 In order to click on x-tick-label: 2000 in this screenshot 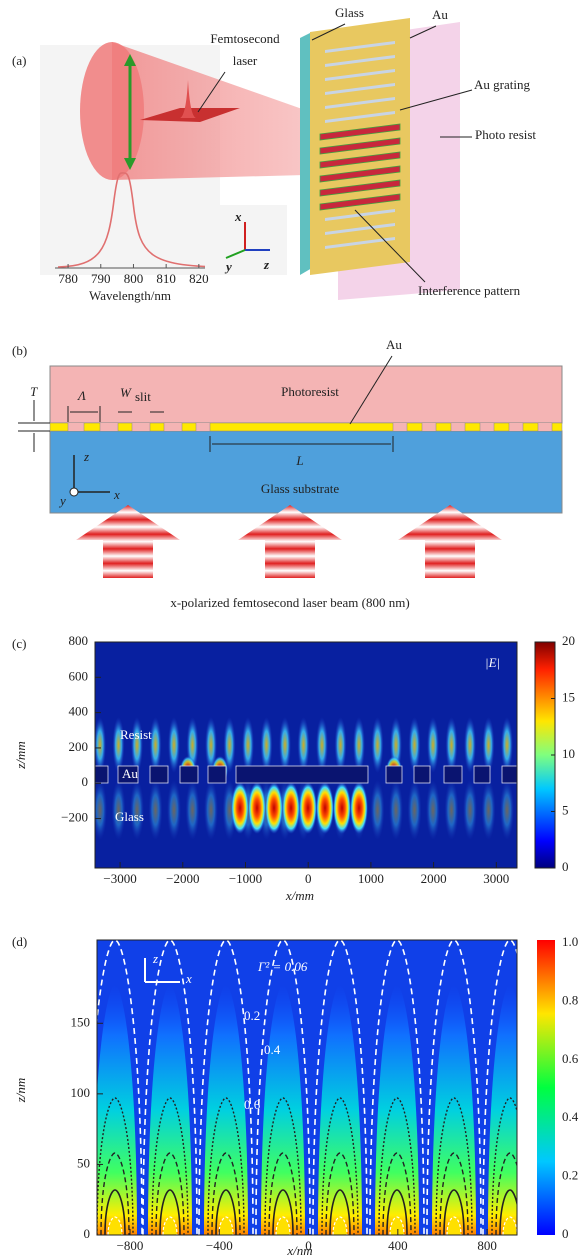, I will do `click(434, 878)`.